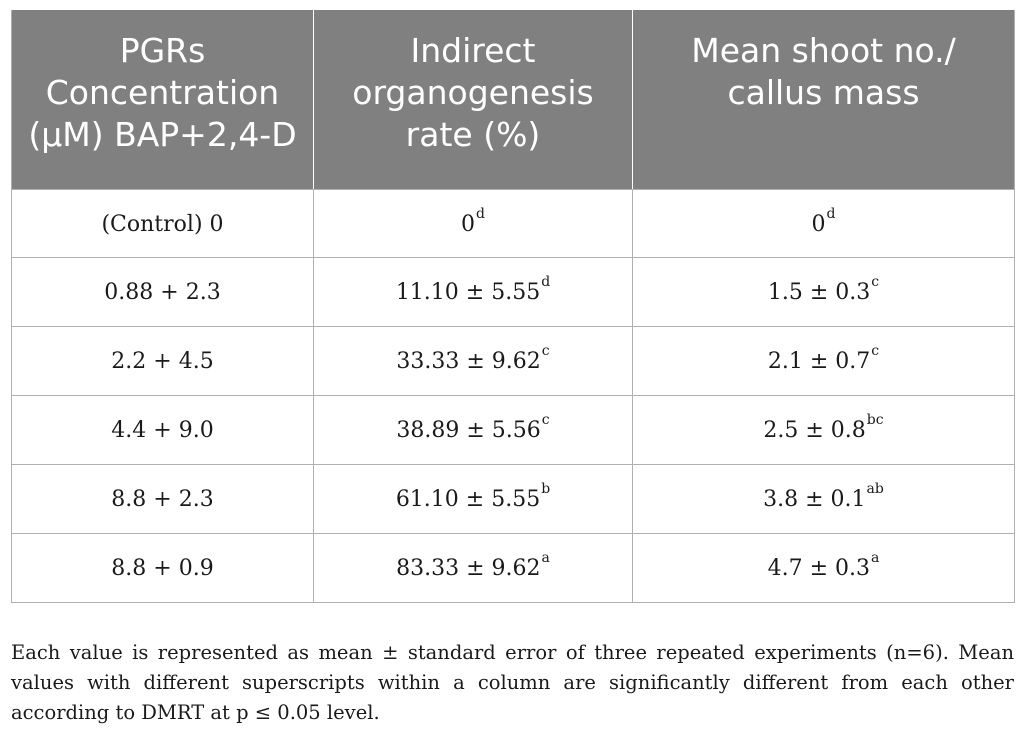  I want to click on concentration-value: 4.4 + 9.0, so click(162, 430).